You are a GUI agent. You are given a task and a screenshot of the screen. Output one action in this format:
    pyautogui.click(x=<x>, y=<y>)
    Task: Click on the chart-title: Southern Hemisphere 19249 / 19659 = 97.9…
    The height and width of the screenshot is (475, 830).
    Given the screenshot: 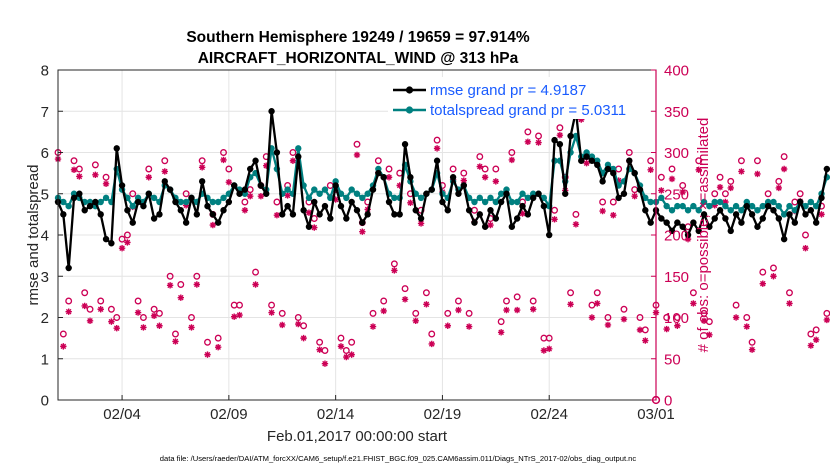 What is the action you would take?
    pyautogui.click(x=358, y=37)
    